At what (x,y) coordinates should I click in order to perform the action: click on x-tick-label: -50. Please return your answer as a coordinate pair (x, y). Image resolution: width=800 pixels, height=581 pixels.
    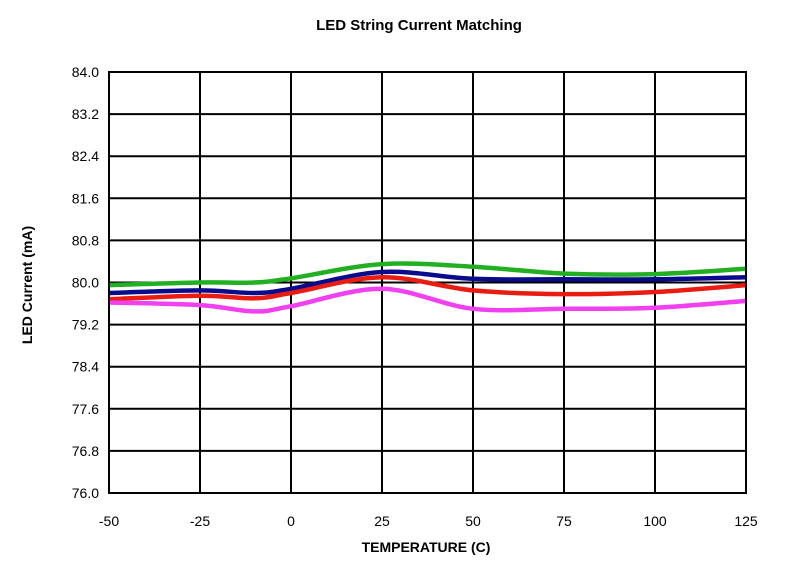
    Looking at the image, I should click on (109, 521).